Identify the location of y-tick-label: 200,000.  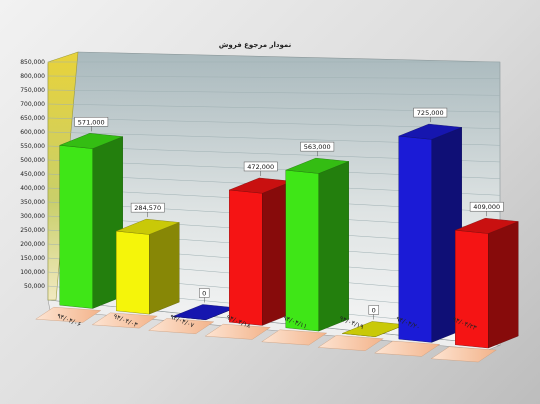
(32, 244).